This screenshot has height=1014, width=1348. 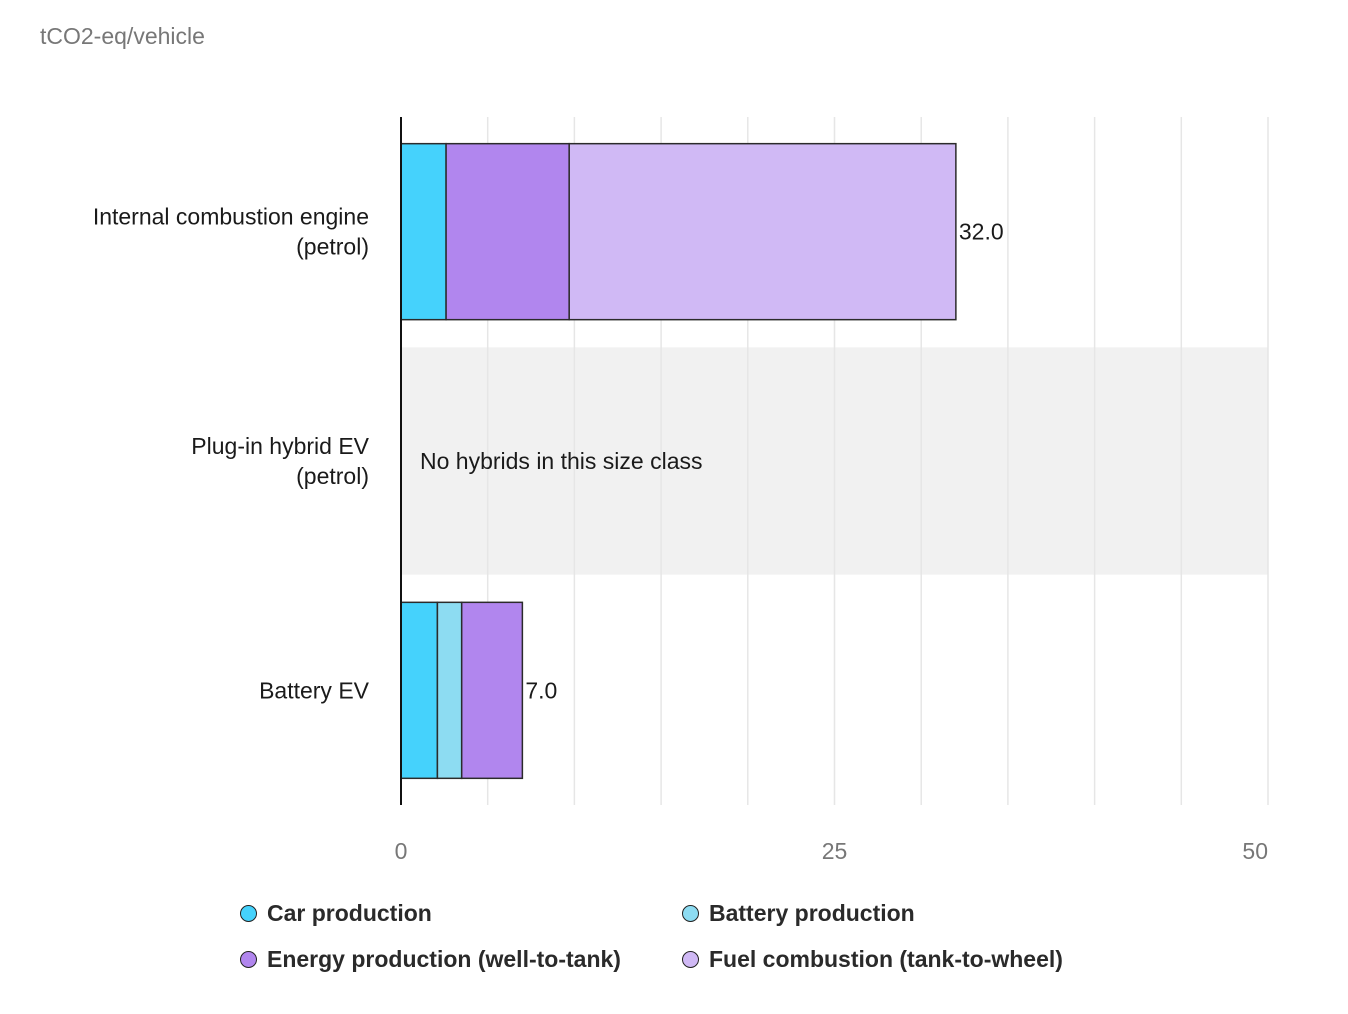 I want to click on bar-segment-fuel-combustion-tank-to-wheel, so click(x=762, y=231).